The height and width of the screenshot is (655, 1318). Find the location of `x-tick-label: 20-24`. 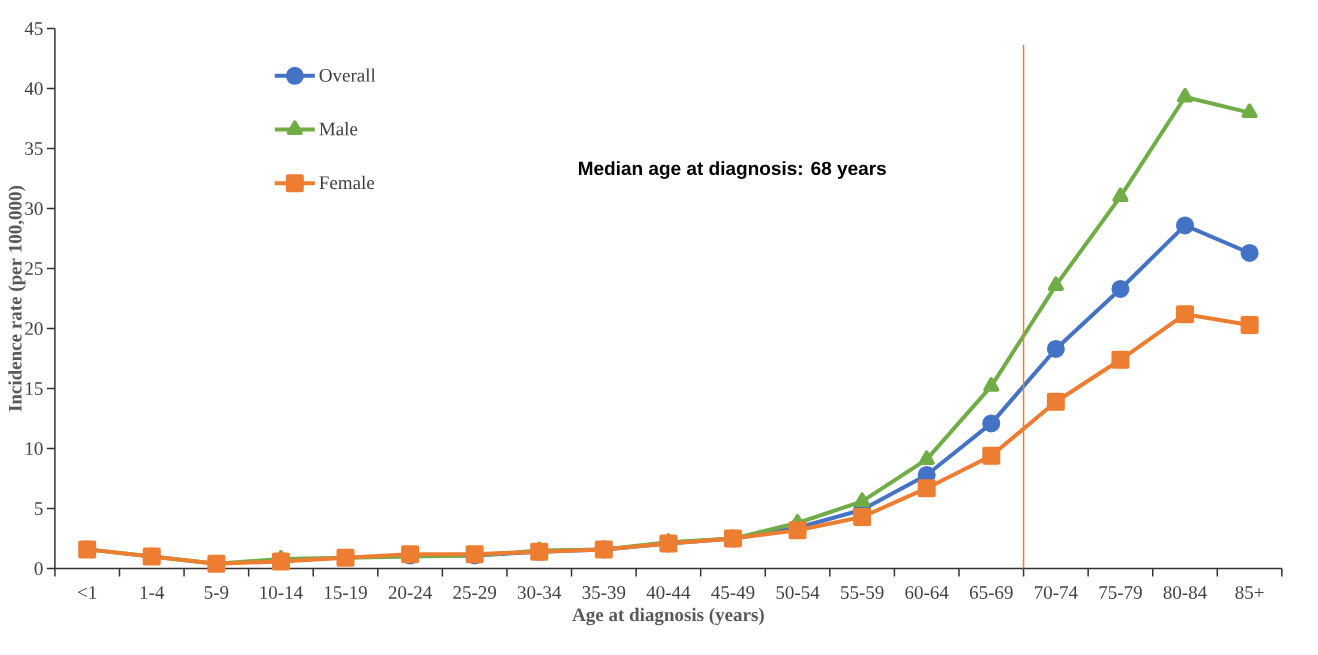

x-tick-label: 20-24 is located at coordinates (410, 592).